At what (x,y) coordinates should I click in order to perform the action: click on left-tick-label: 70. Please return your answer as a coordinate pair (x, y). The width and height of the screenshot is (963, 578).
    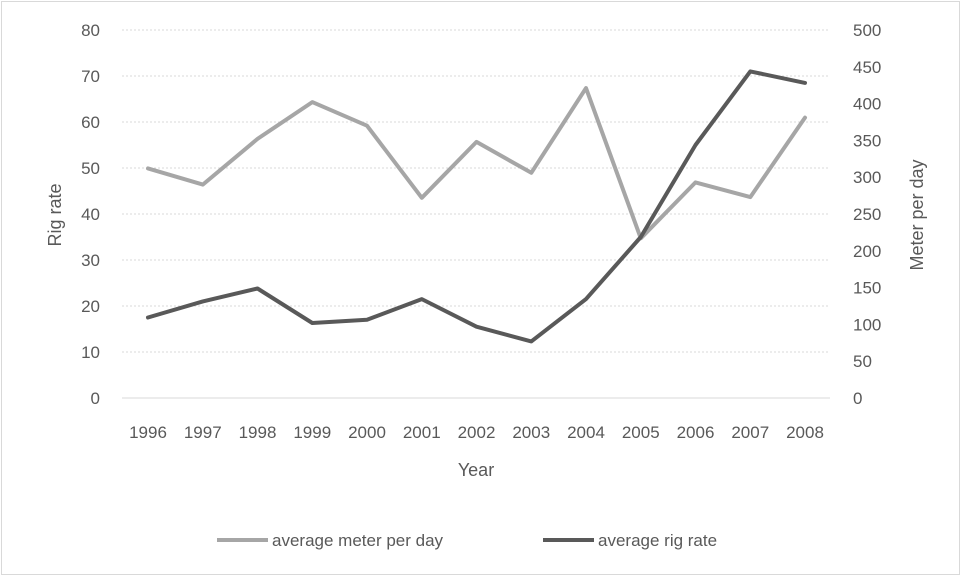
    Looking at the image, I should click on (90, 76).